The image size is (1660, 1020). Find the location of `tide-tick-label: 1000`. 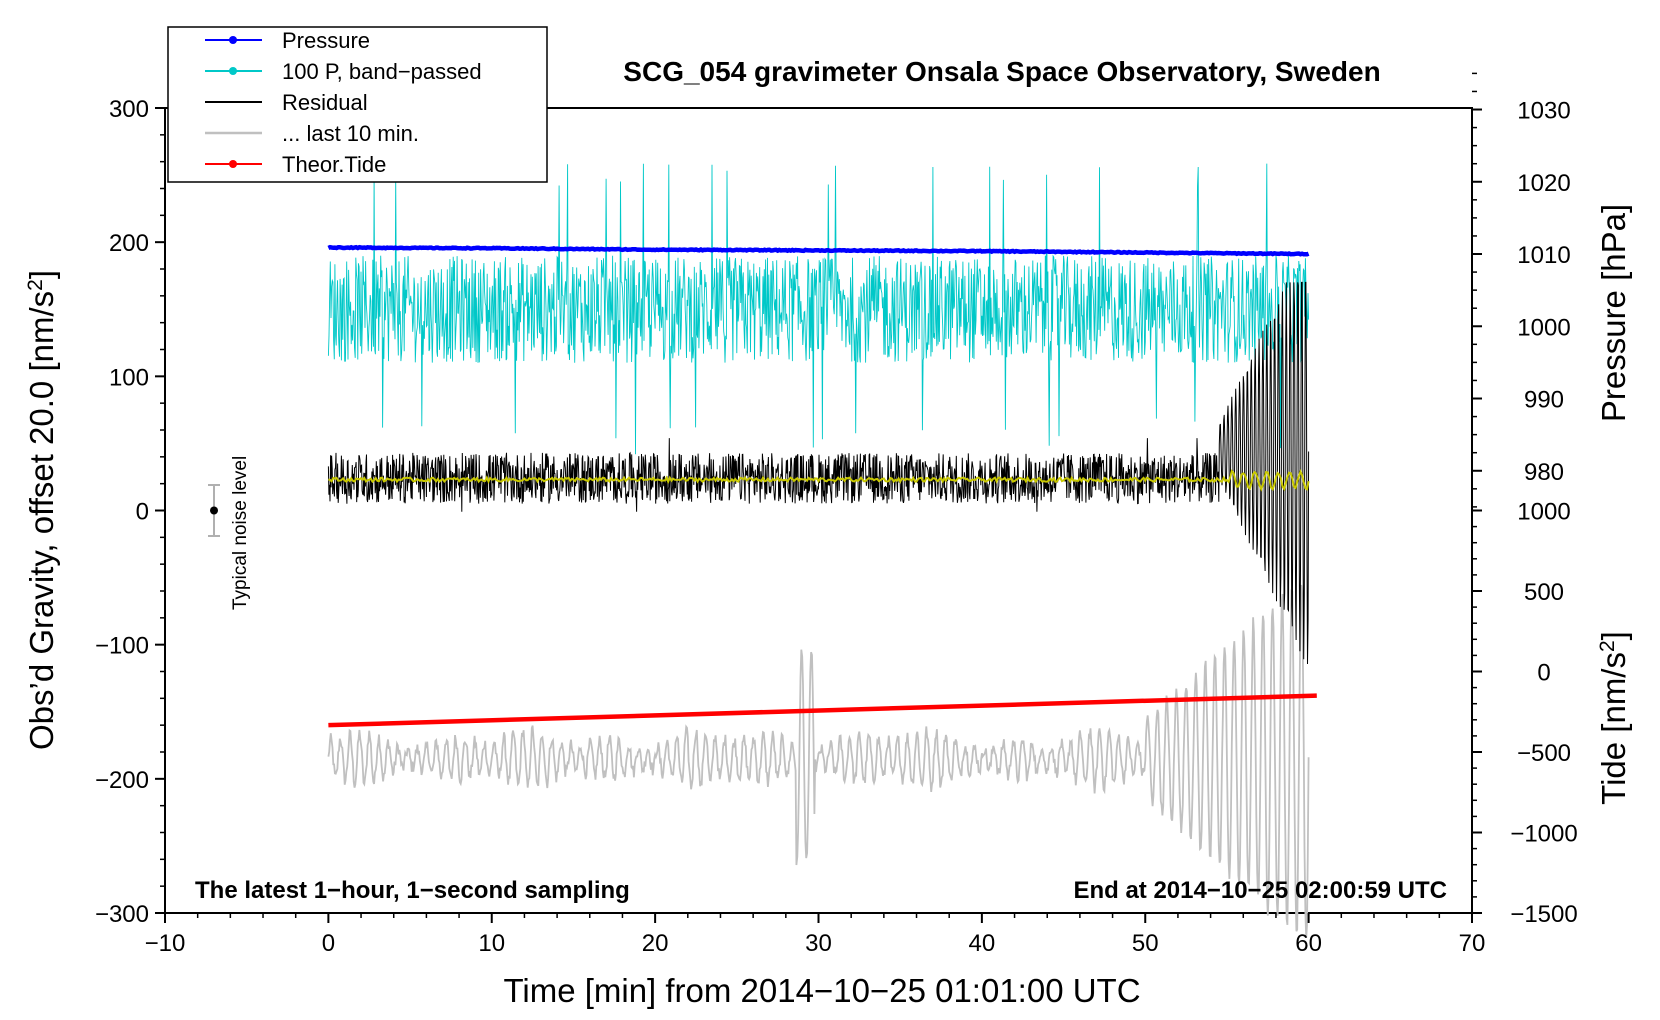

tide-tick-label: 1000 is located at coordinates (1543, 512).